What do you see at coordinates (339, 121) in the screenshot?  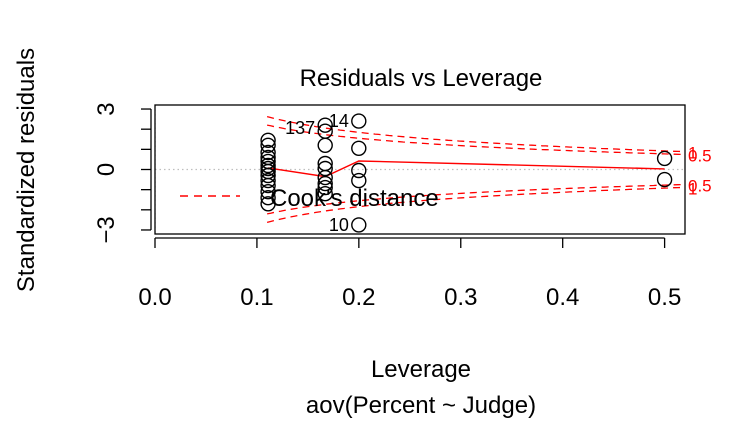 I see `point-label: 14` at bounding box center [339, 121].